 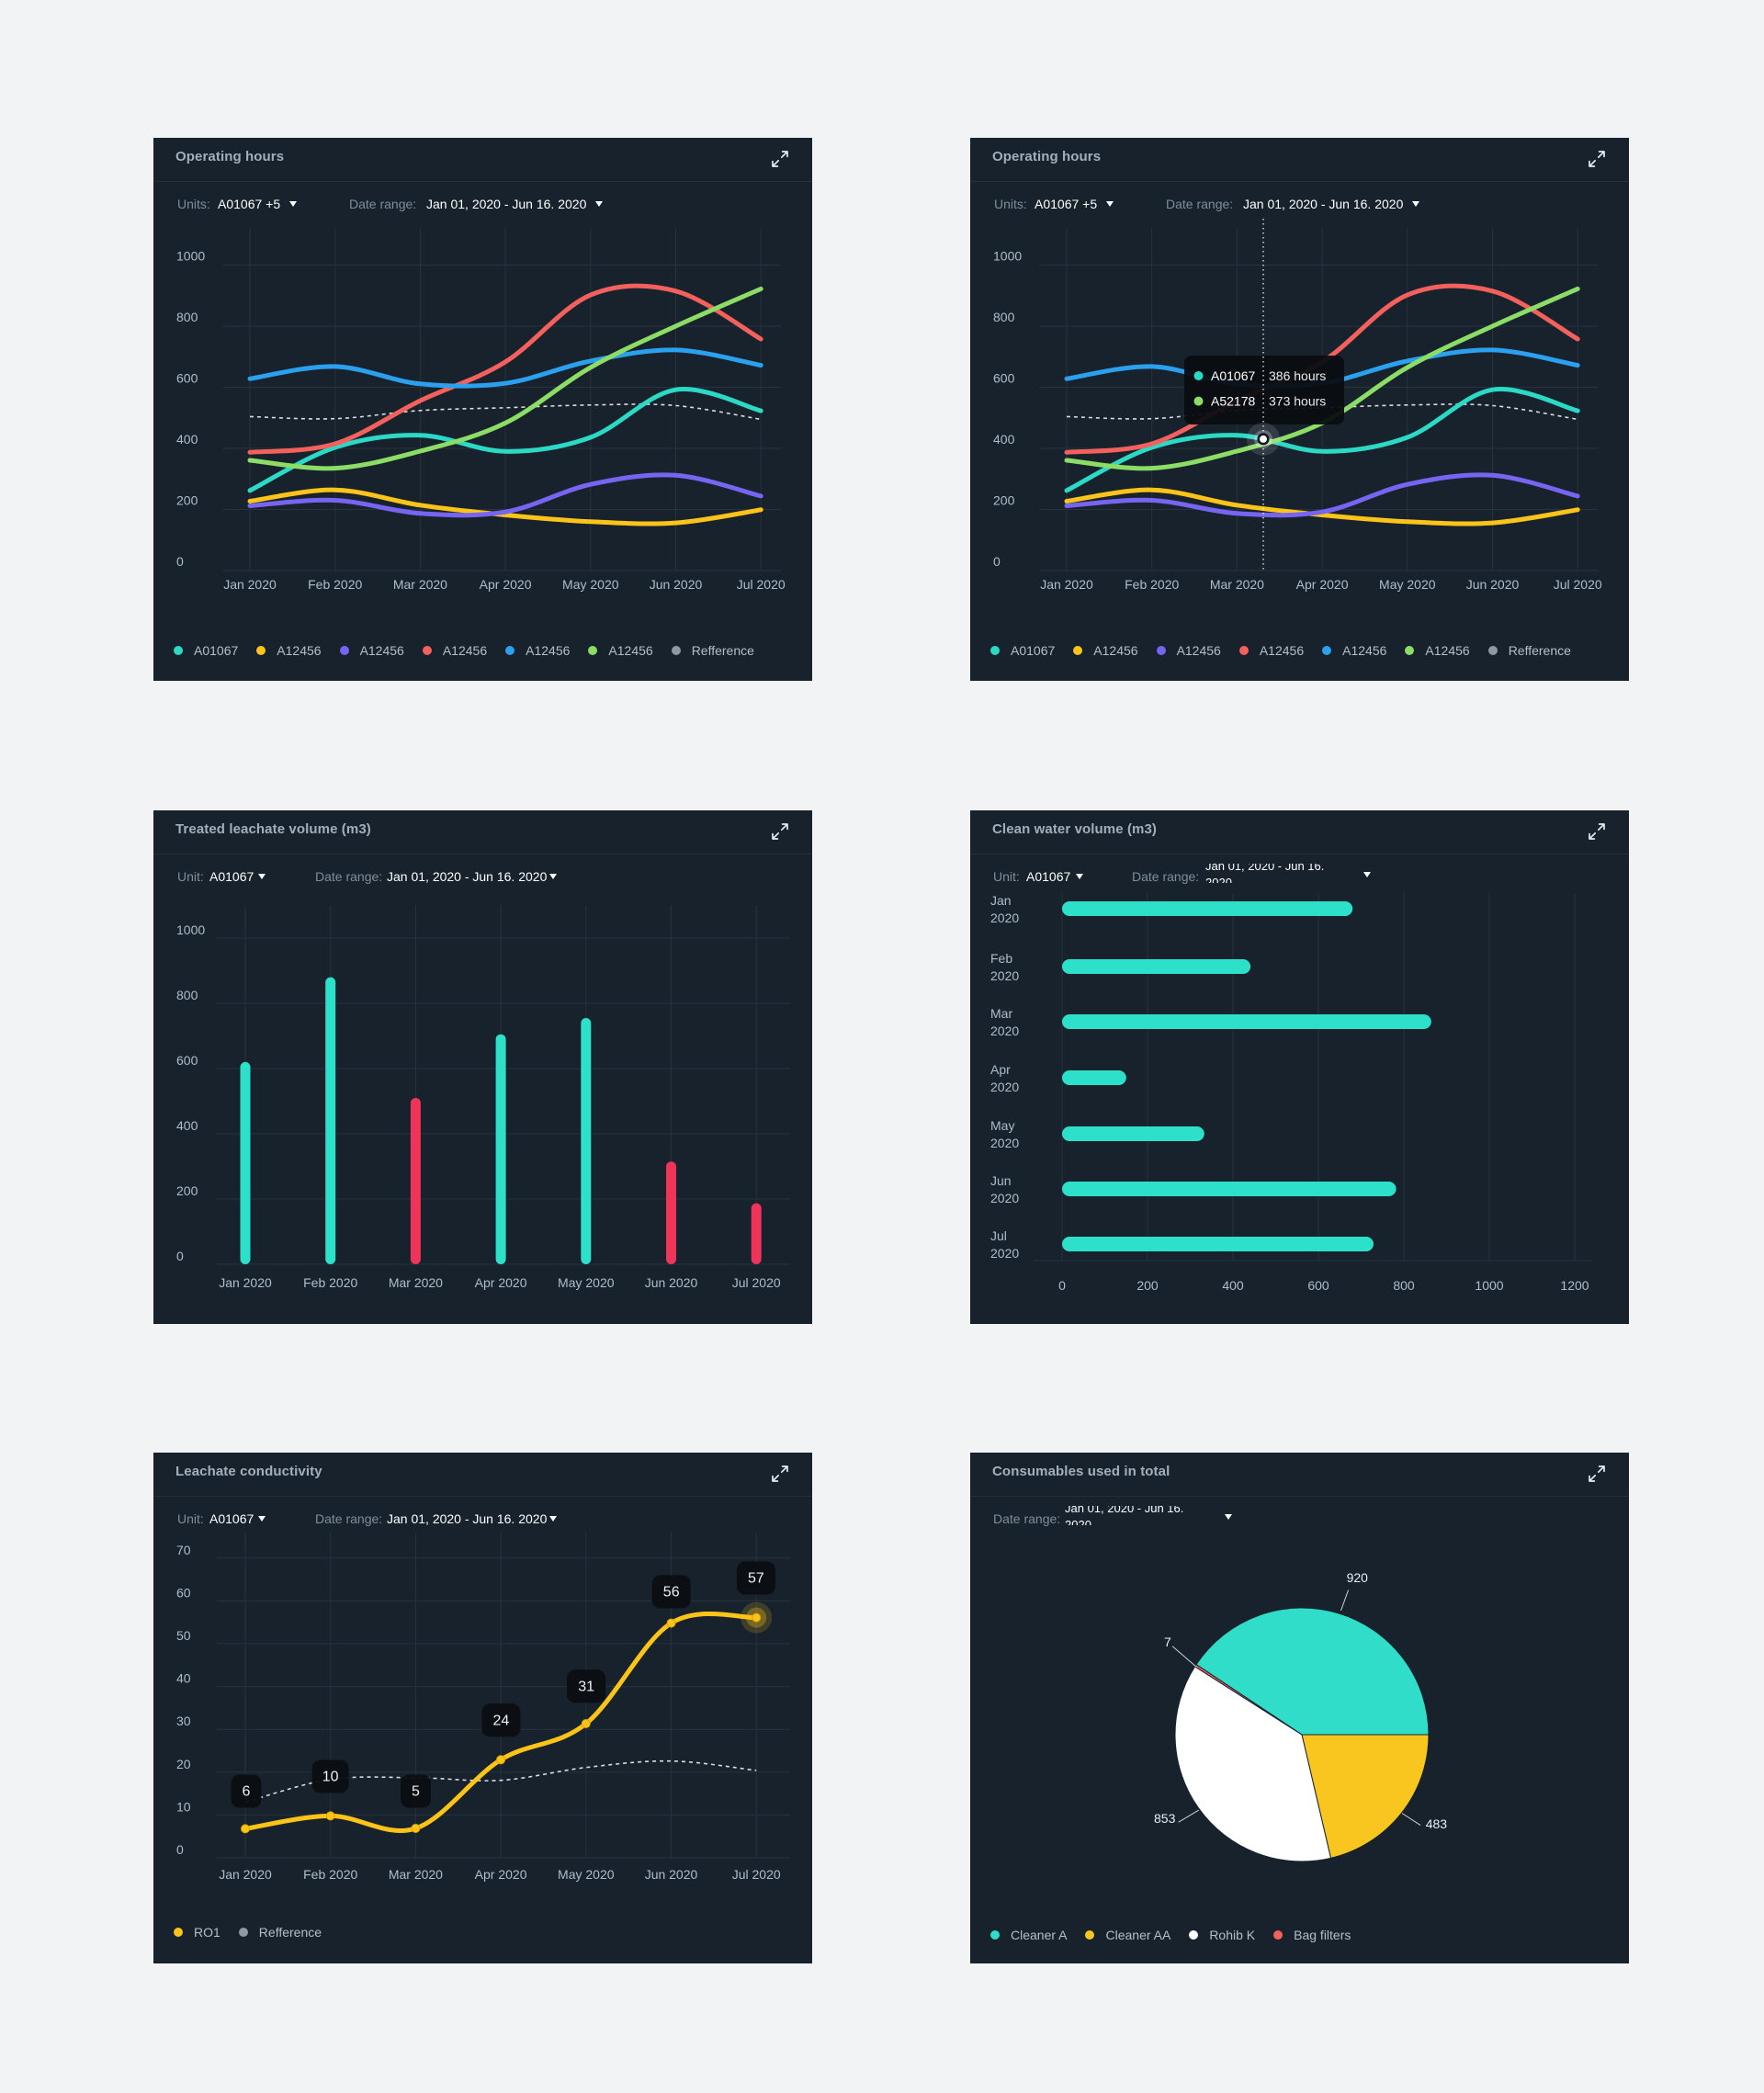 I want to click on svg-text: 40, so click(x=183, y=1678).